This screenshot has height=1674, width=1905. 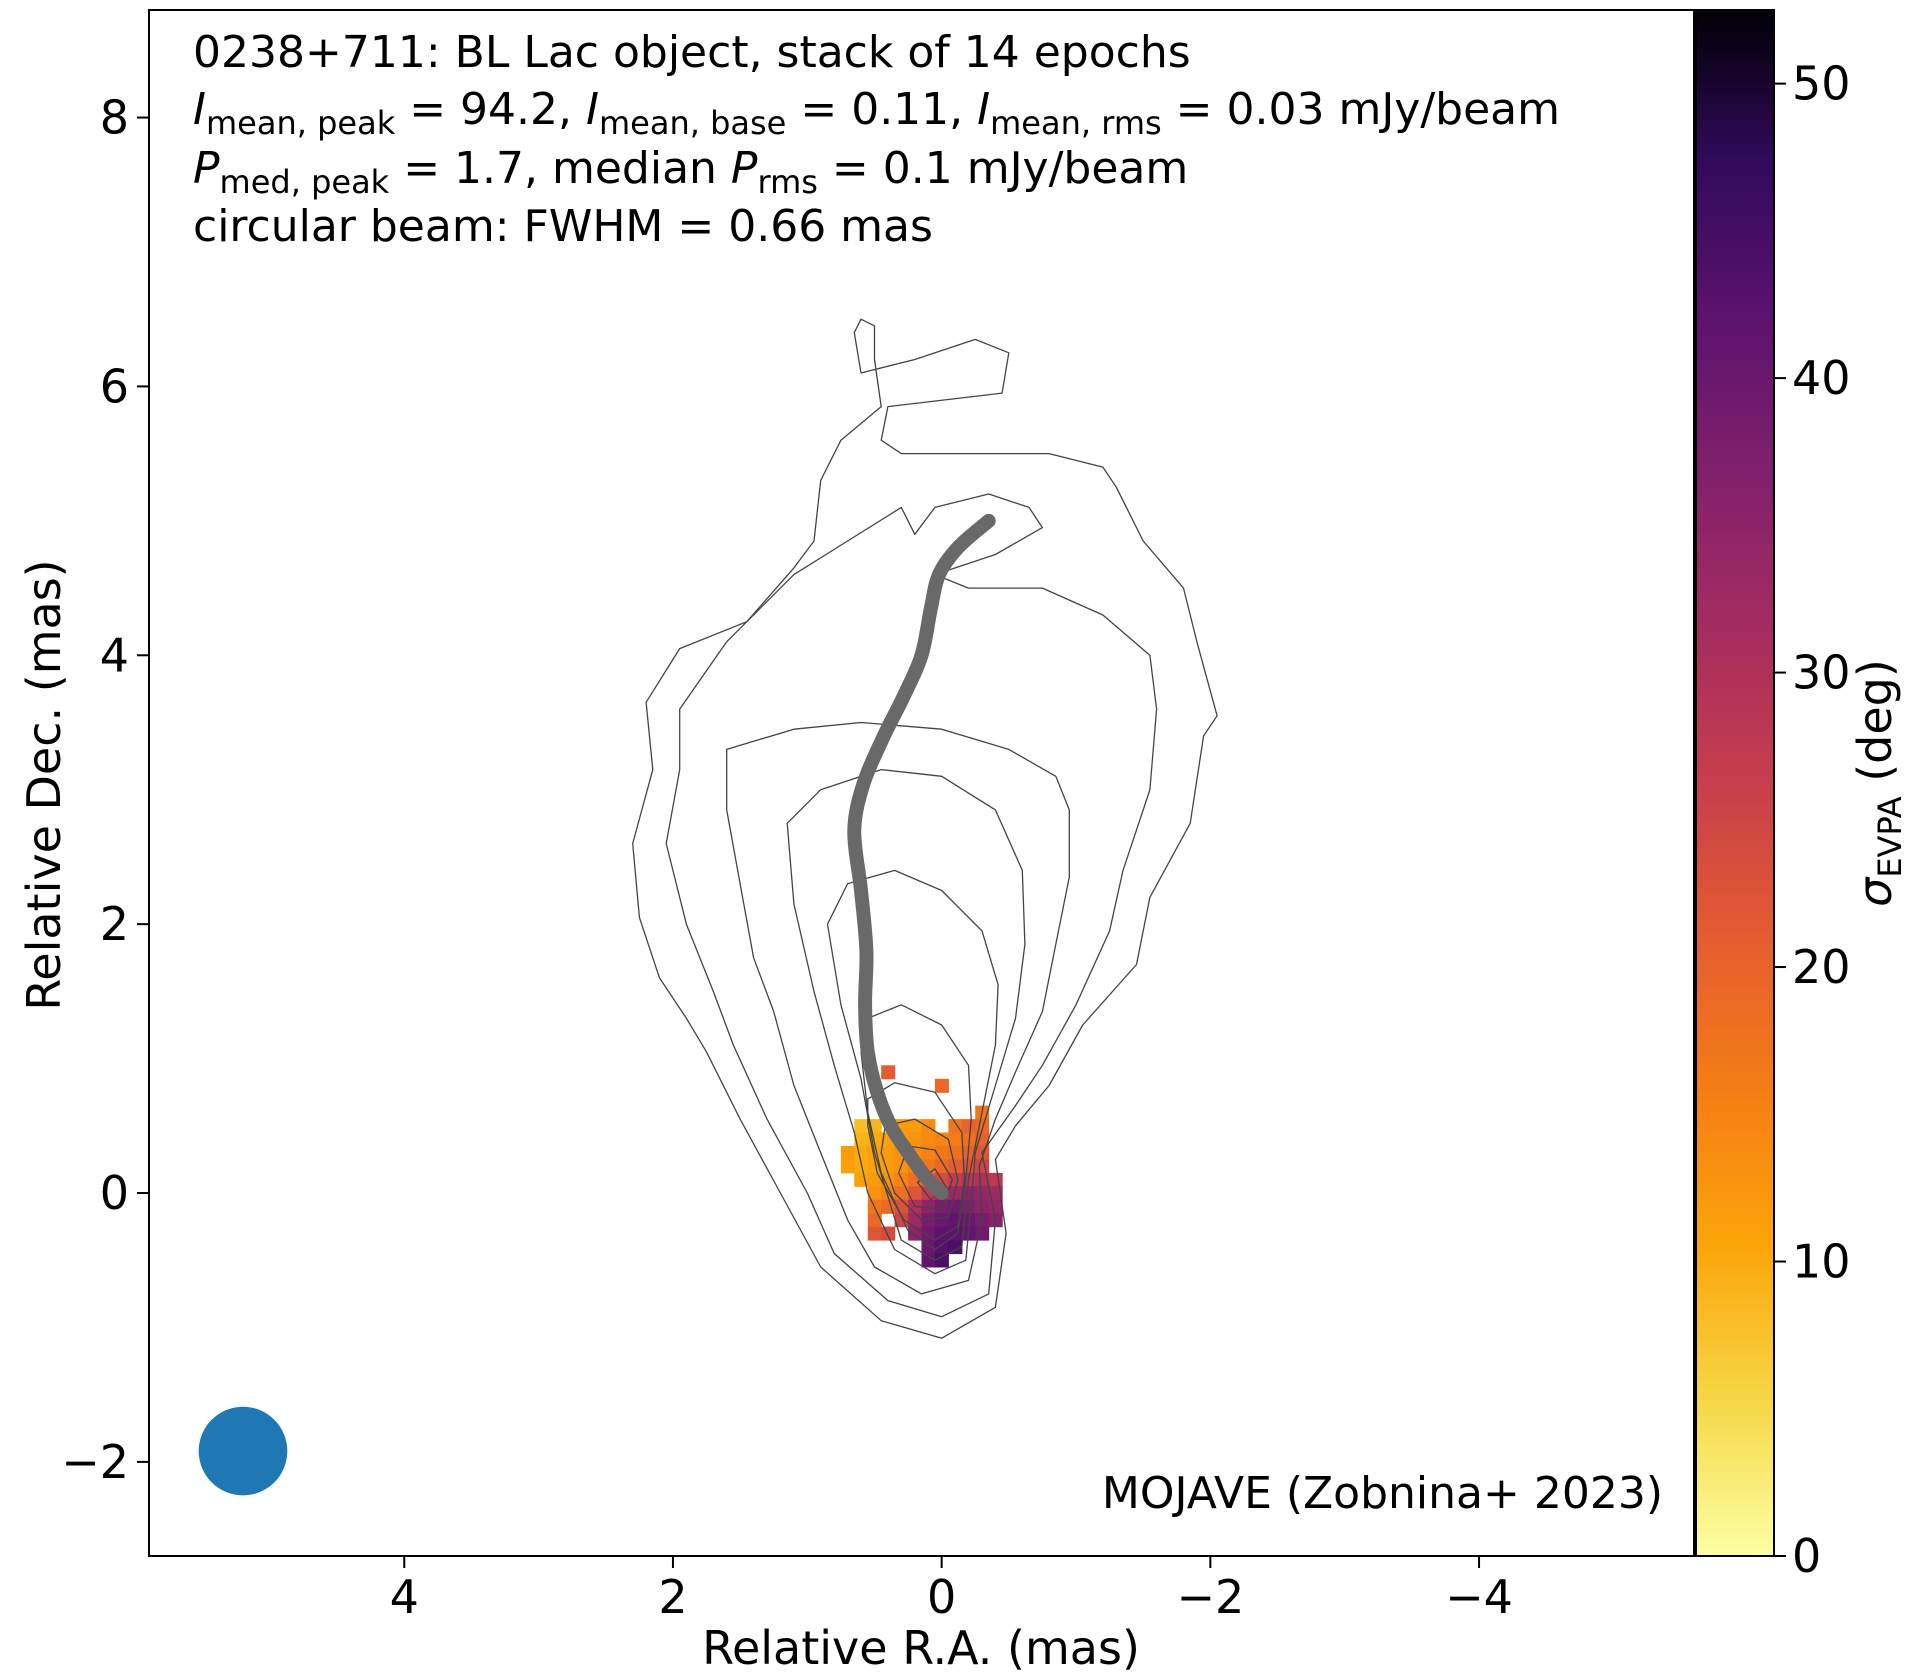 What do you see at coordinates (95, 1462) in the screenshot?
I see `y-tick-label: −2` at bounding box center [95, 1462].